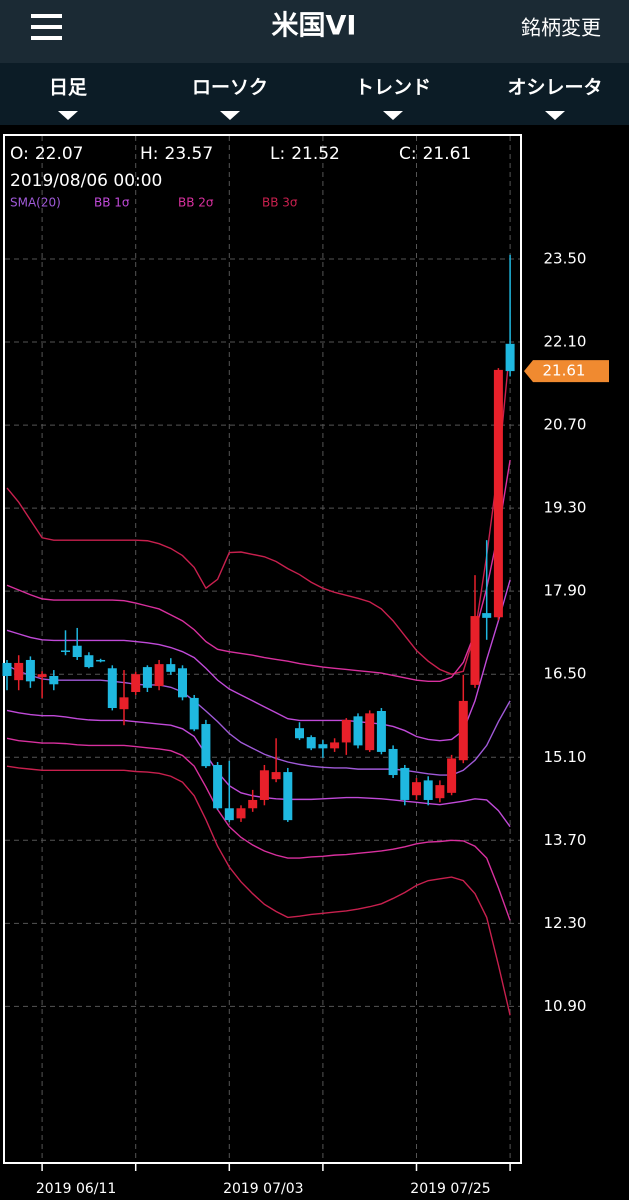 Image resolution: width=629 pixels, height=1200 pixels. What do you see at coordinates (19, 154) in the screenshot?
I see `ohlc-key: O:` at bounding box center [19, 154].